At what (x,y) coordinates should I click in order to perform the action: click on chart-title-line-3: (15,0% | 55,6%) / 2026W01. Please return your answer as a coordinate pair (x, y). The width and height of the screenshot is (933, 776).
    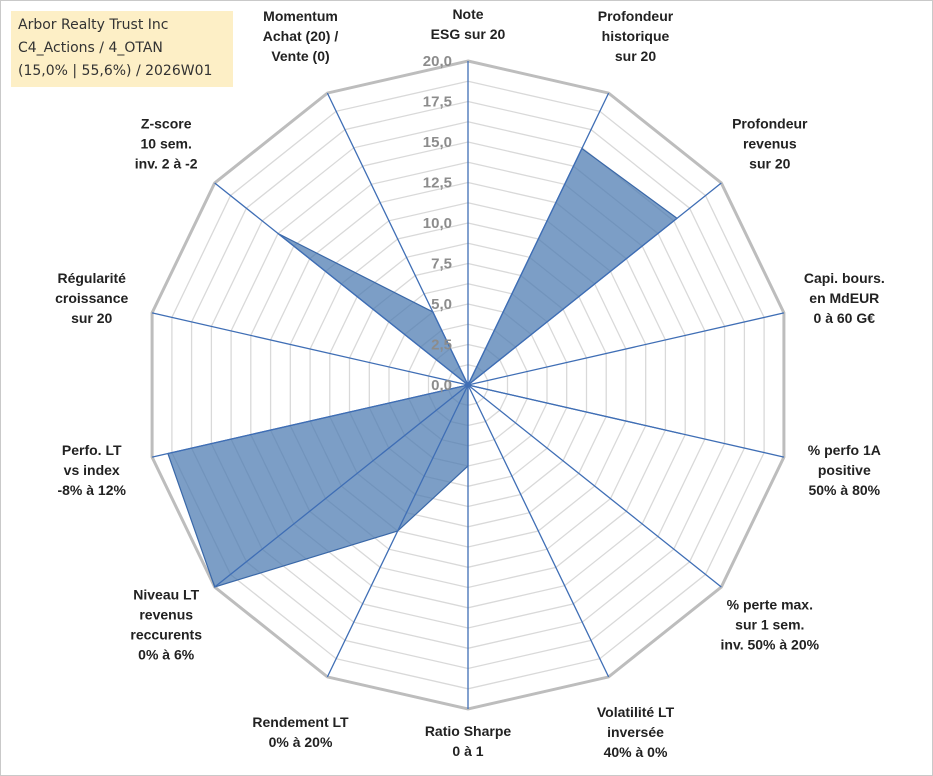
    Looking at the image, I should click on (115, 71).